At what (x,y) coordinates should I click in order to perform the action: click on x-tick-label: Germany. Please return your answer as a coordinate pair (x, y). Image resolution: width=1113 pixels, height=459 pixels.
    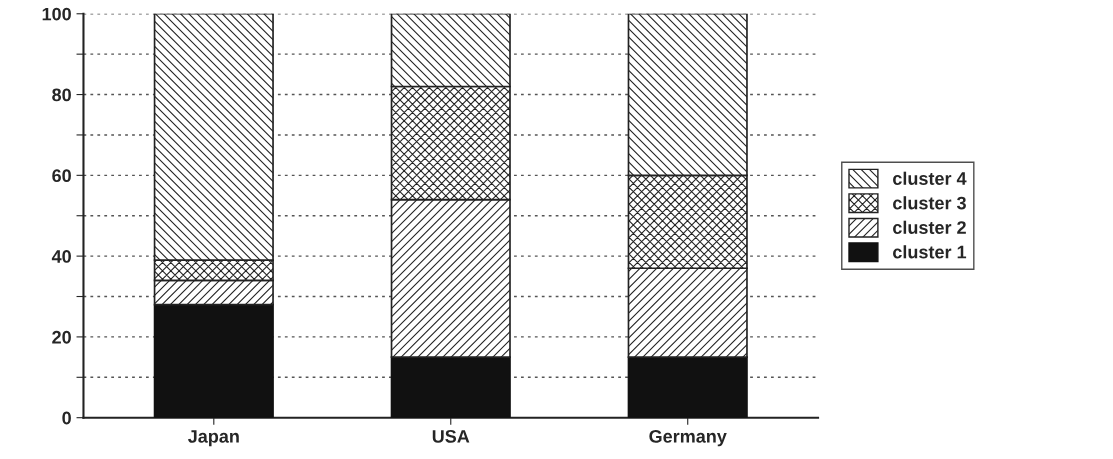
    Looking at the image, I should click on (688, 438).